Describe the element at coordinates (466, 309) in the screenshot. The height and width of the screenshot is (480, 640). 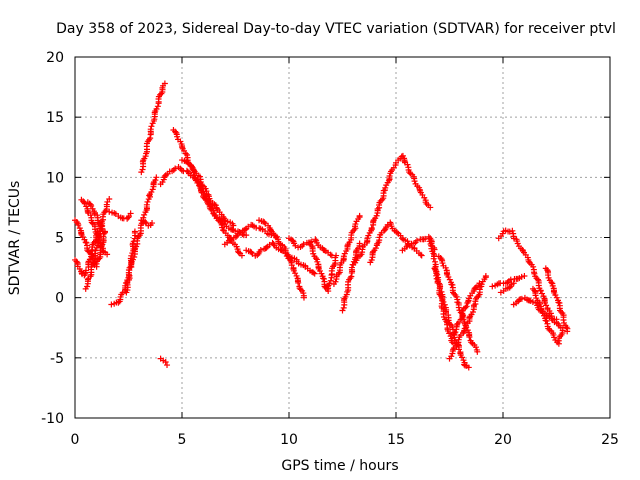
I see `series-track-ad` at that location.